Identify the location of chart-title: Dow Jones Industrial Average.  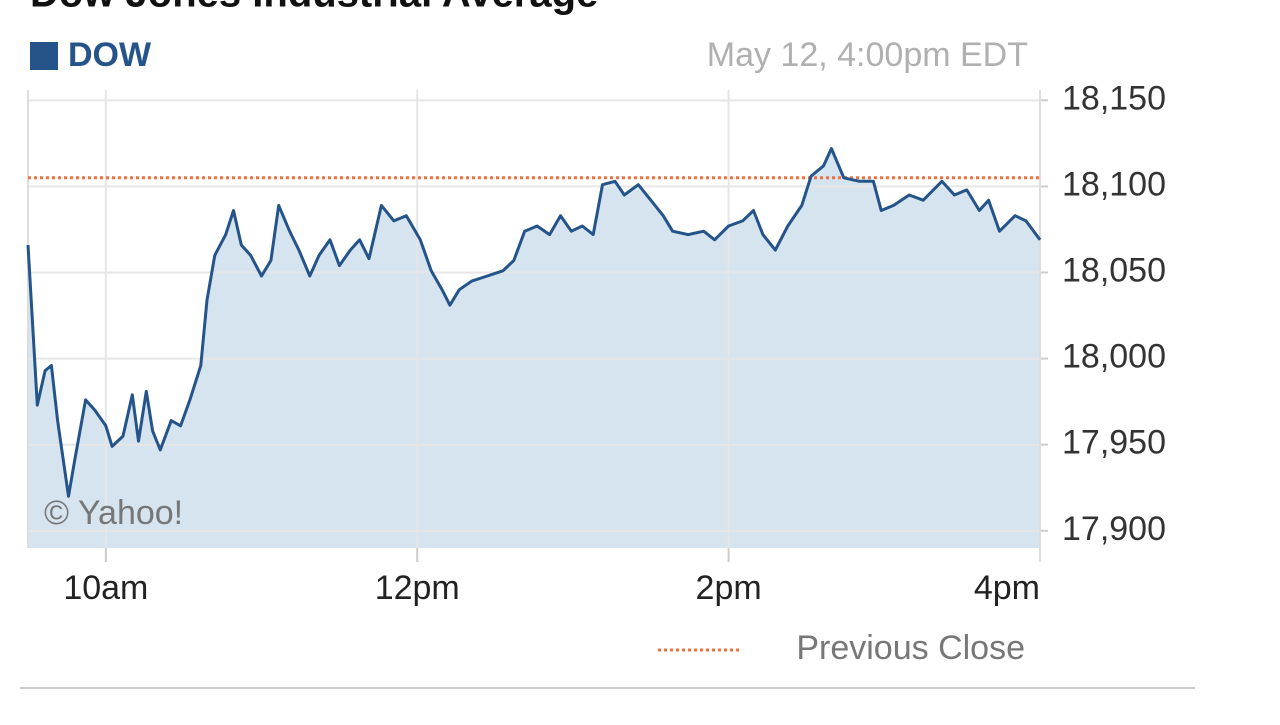
(314, 8).